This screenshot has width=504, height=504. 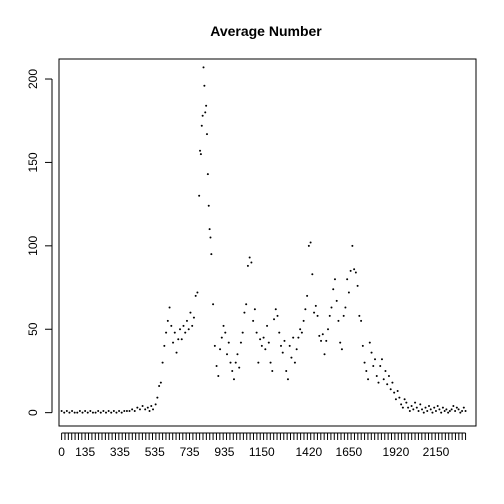 What do you see at coordinates (436, 452) in the screenshot?
I see `x-tick-label: 2150` at bounding box center [436, 452].